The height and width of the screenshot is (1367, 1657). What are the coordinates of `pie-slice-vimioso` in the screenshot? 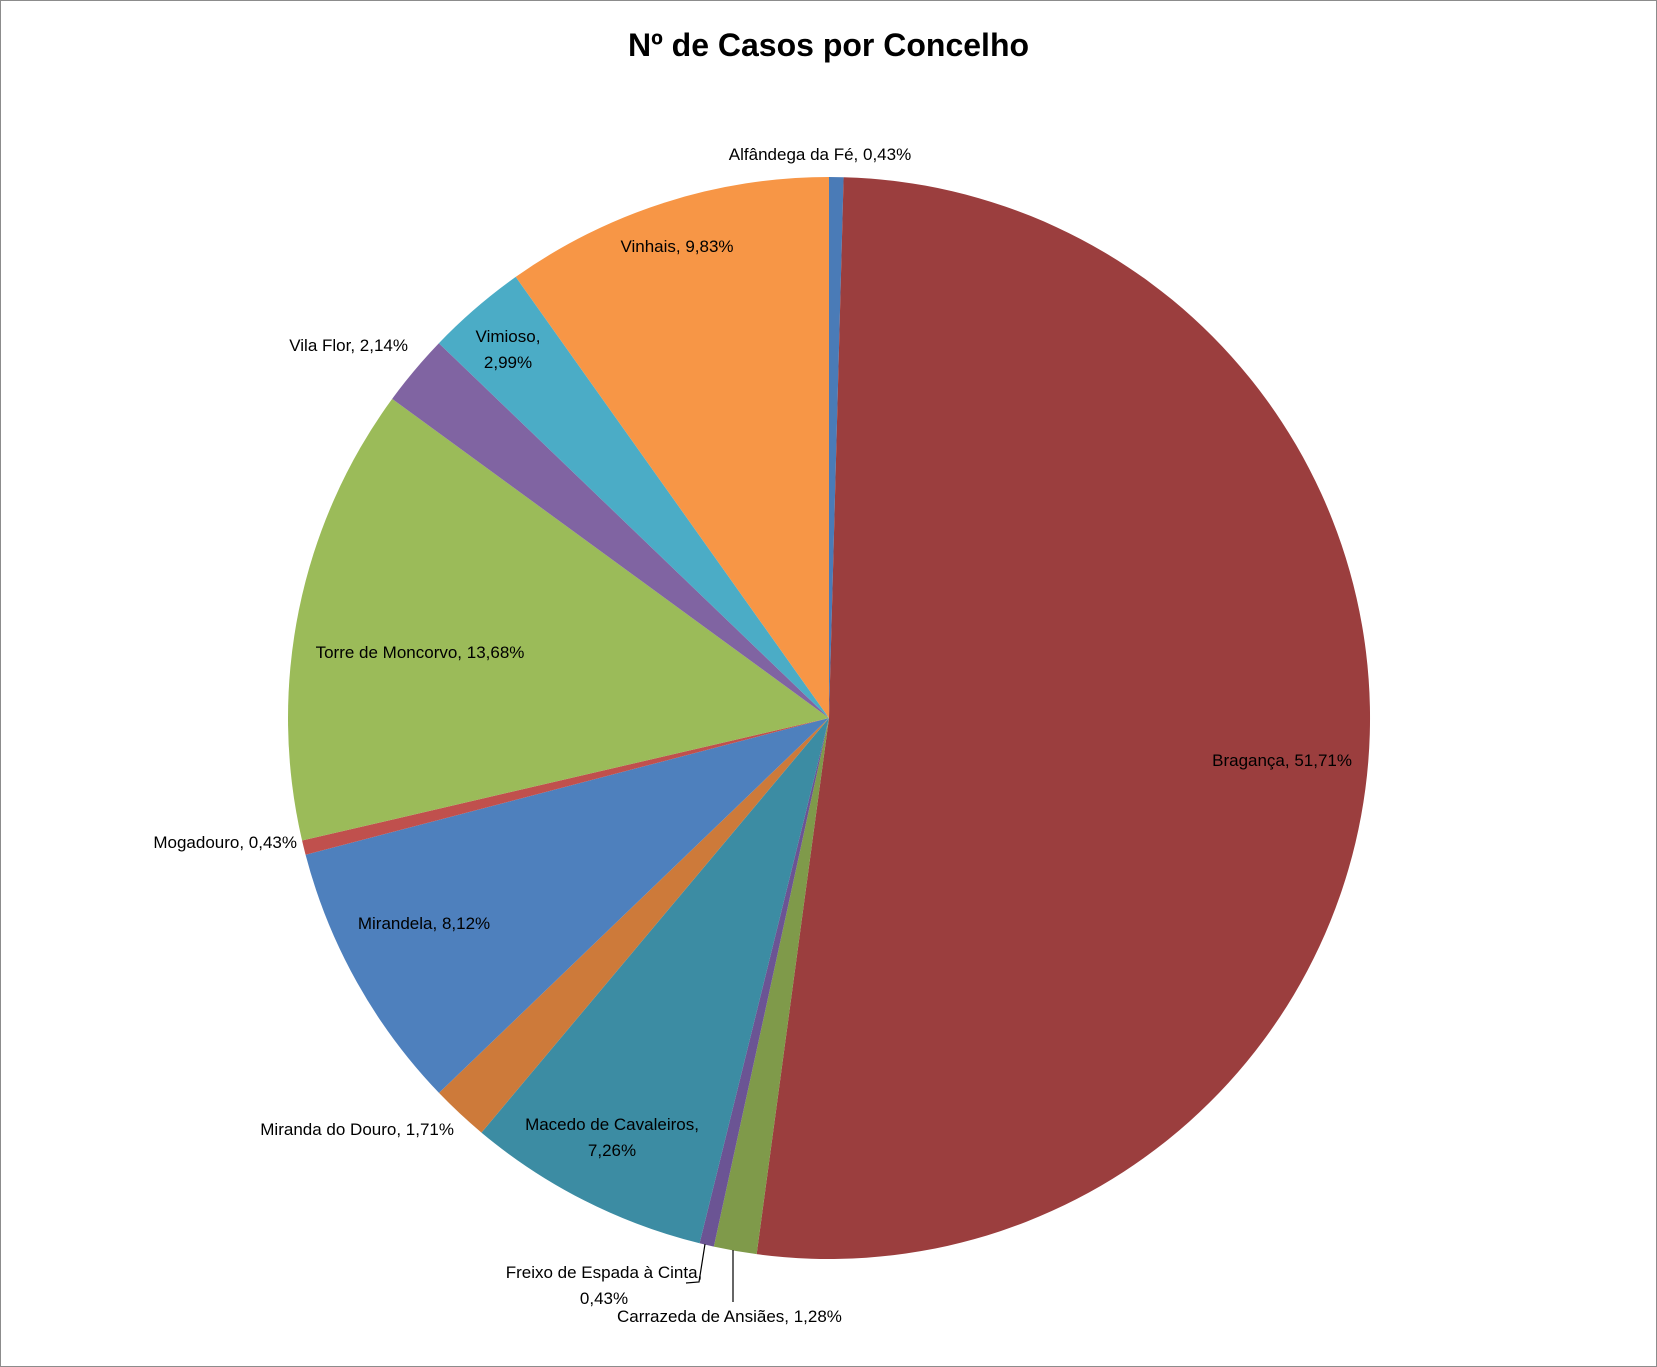 It's located at (633, 497).